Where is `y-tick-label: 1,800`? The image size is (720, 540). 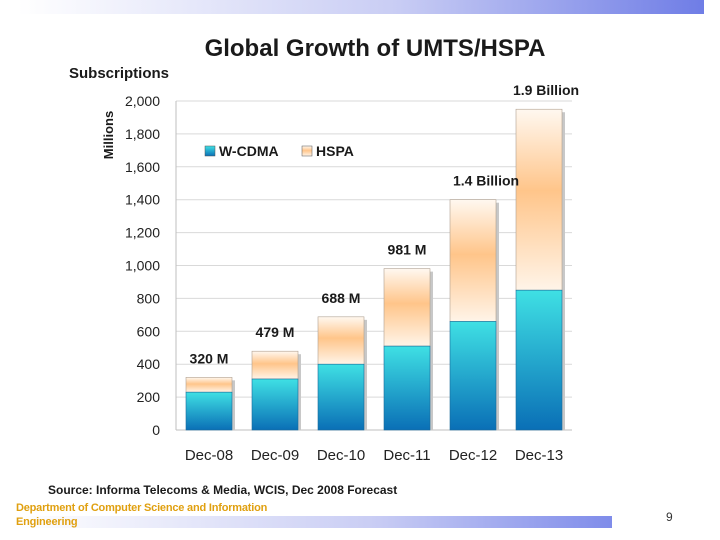 y-tick-label: 1,800 is located at coordinates (142, 134).